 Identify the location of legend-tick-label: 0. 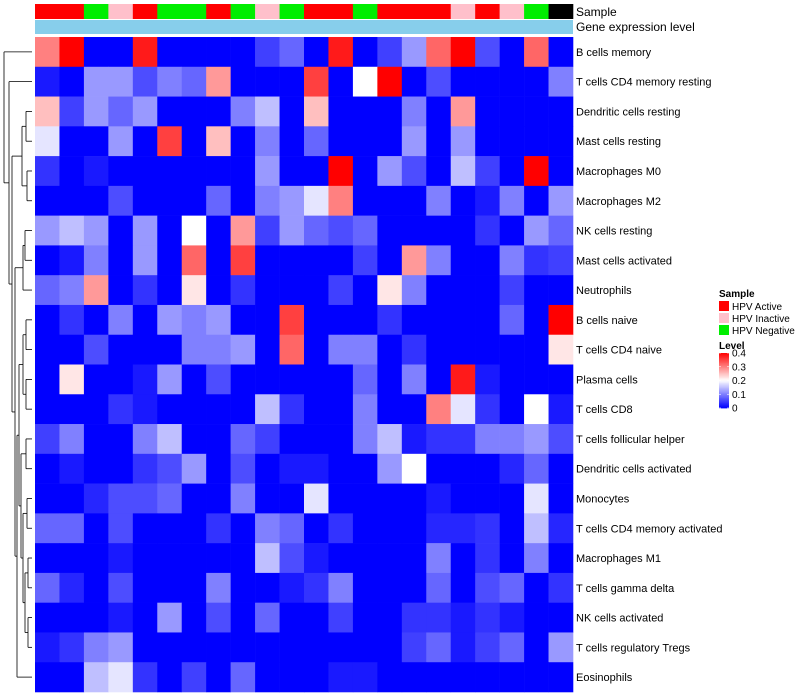
(735, 409).